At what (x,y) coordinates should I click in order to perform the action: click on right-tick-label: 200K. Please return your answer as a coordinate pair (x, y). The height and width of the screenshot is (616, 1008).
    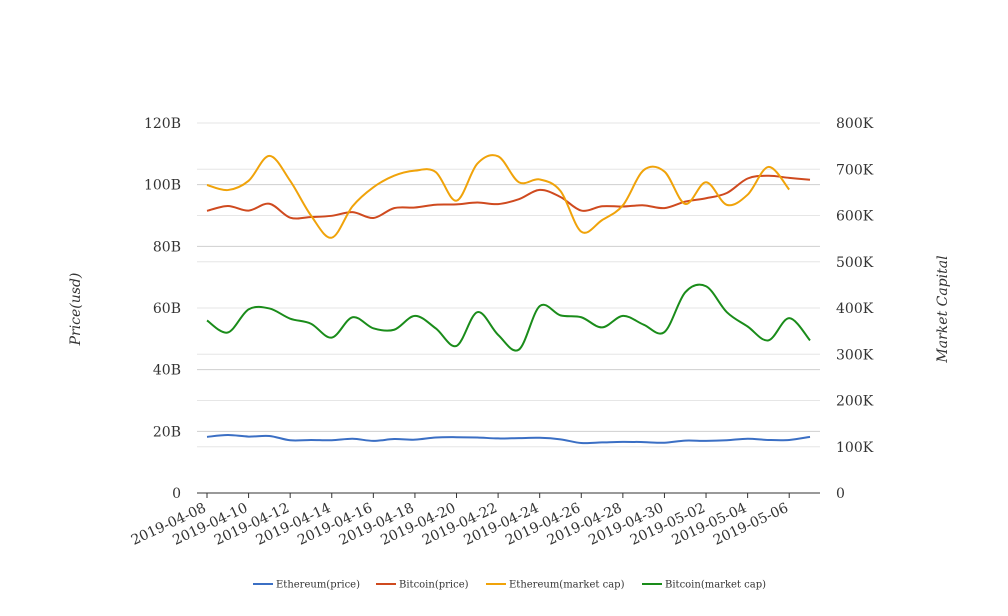
    Looking at the image, I should click on (855, 402).